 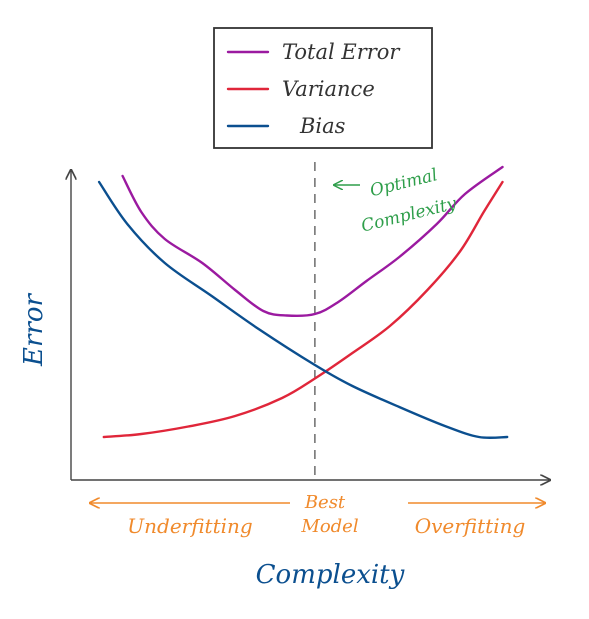 I want to click on legend: Total Error Variance Bias, so click(x=323, y=88).